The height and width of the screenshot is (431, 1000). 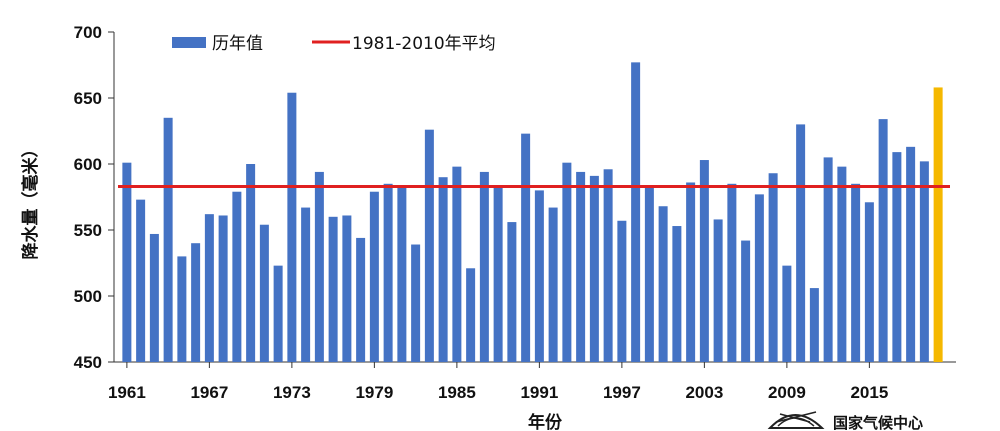 I want to click on legend-bar-label: 历年值, so click(x=237, y=44).